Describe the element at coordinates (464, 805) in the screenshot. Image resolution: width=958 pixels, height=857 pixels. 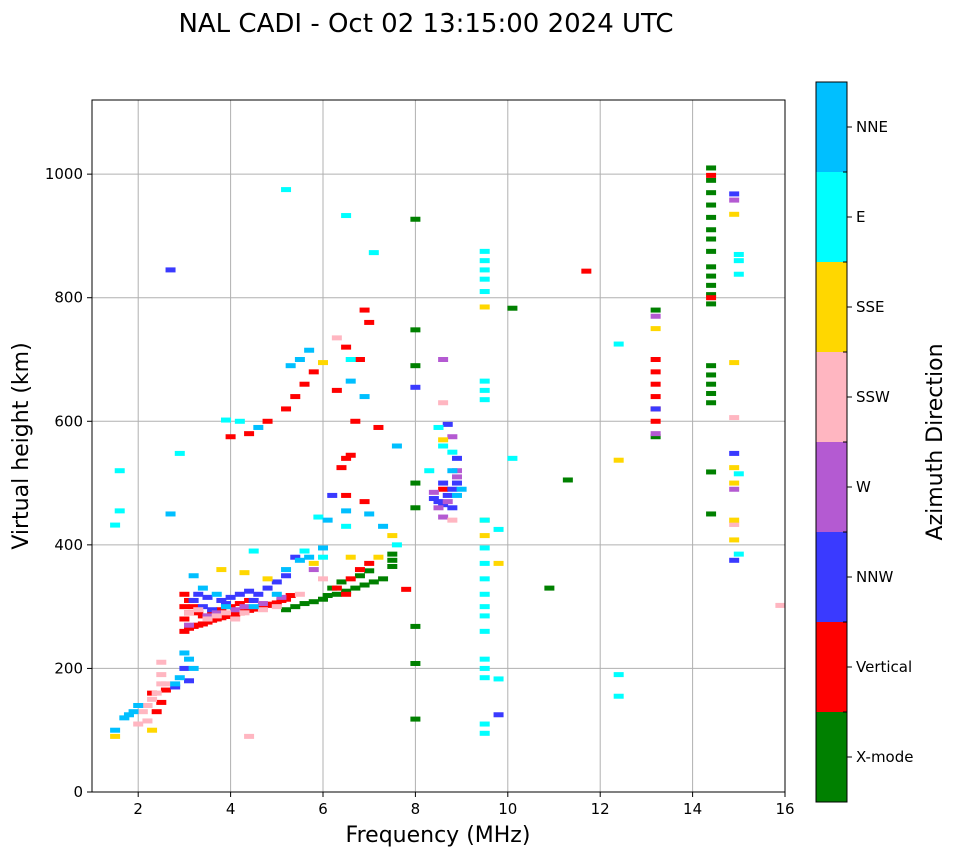
I see `x-axis: 2 4 6 8 10 12 14 16` at that location.